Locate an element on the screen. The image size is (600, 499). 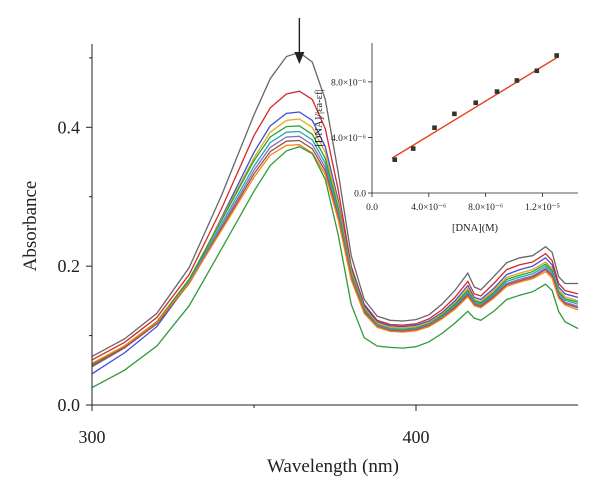
main-y-axis-title: Absorbance is located at coordinates (30, 226).